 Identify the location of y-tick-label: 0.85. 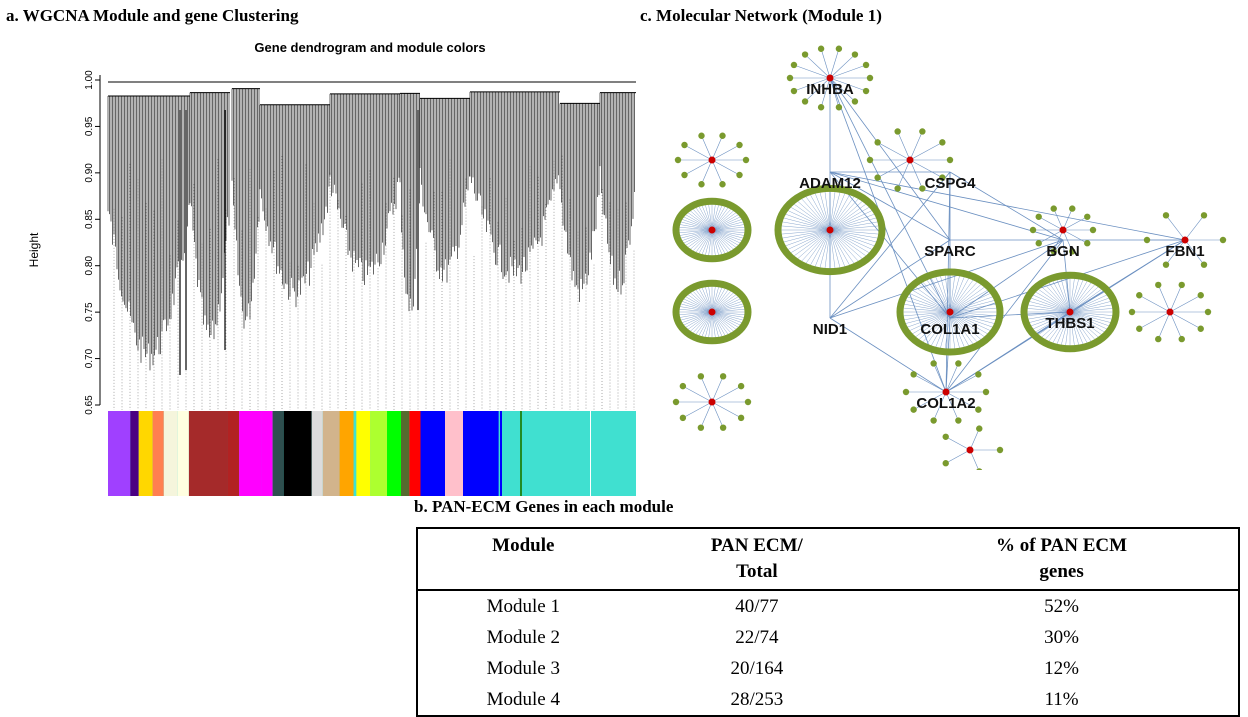
(89, 219).